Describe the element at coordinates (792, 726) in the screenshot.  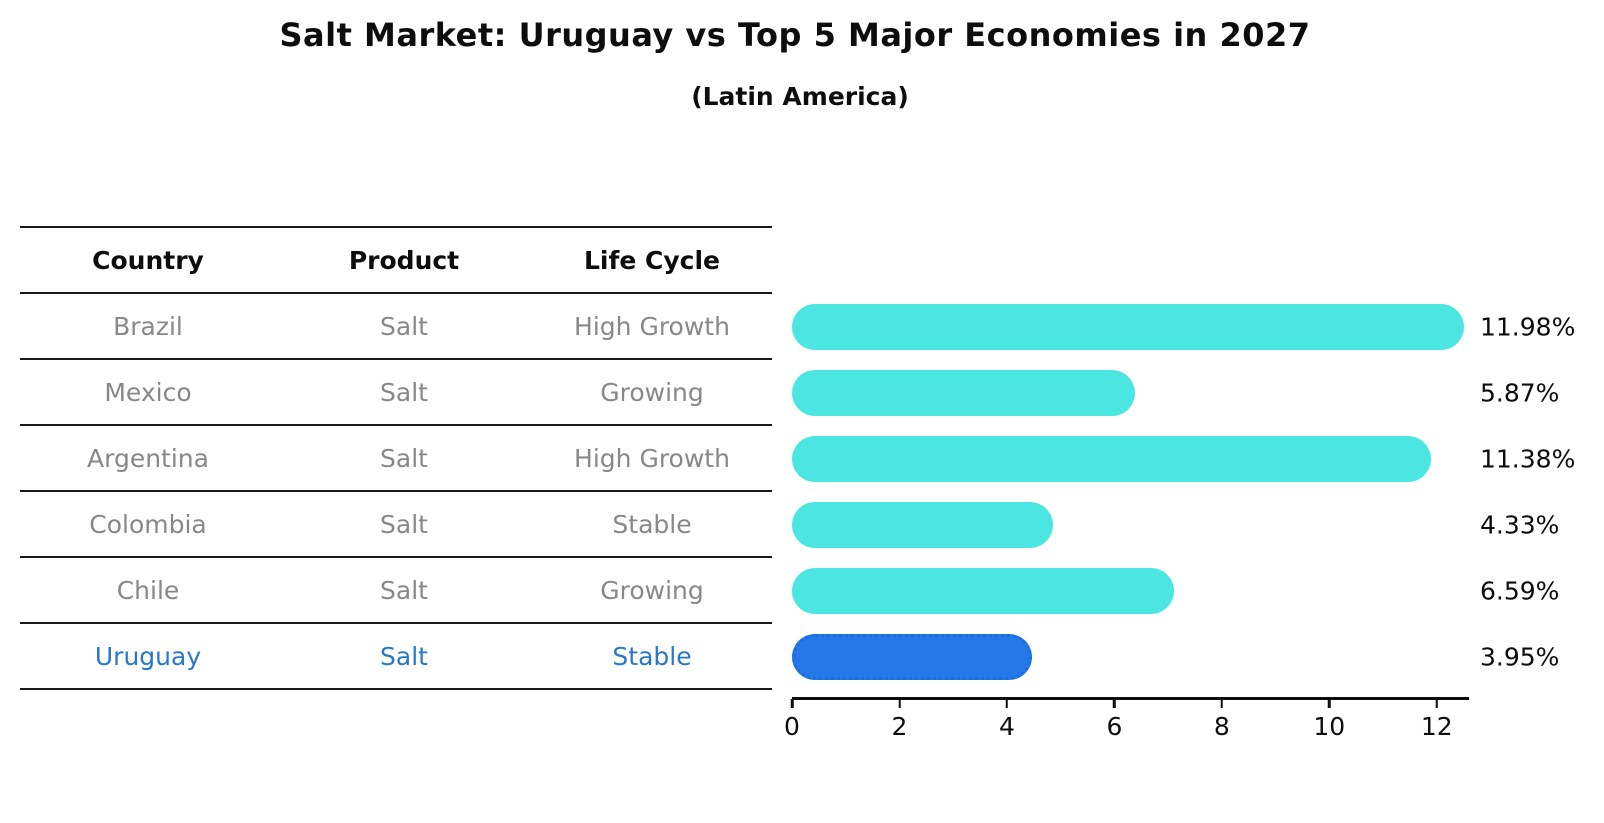
I see `x-axis-tick-label: 0` at that location.